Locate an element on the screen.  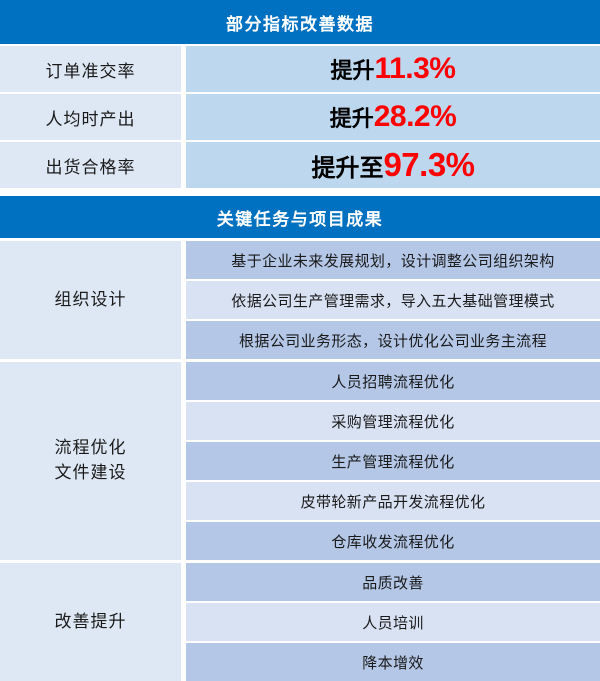
metric-value-prefix: 提升至 is located at coordinates (347, 168).